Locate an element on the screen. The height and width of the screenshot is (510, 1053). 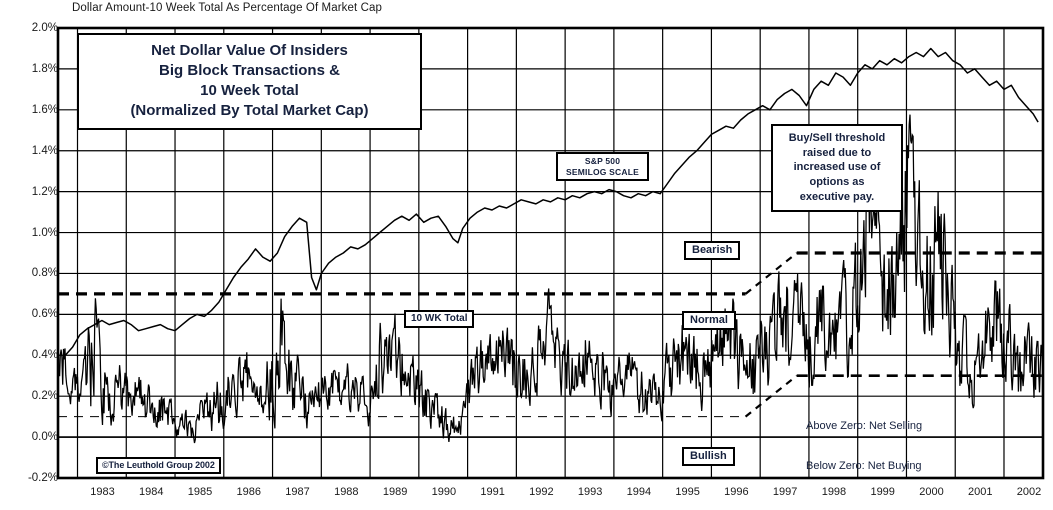
sp500-label: S&P 500 is located at coordinates (602, 161).